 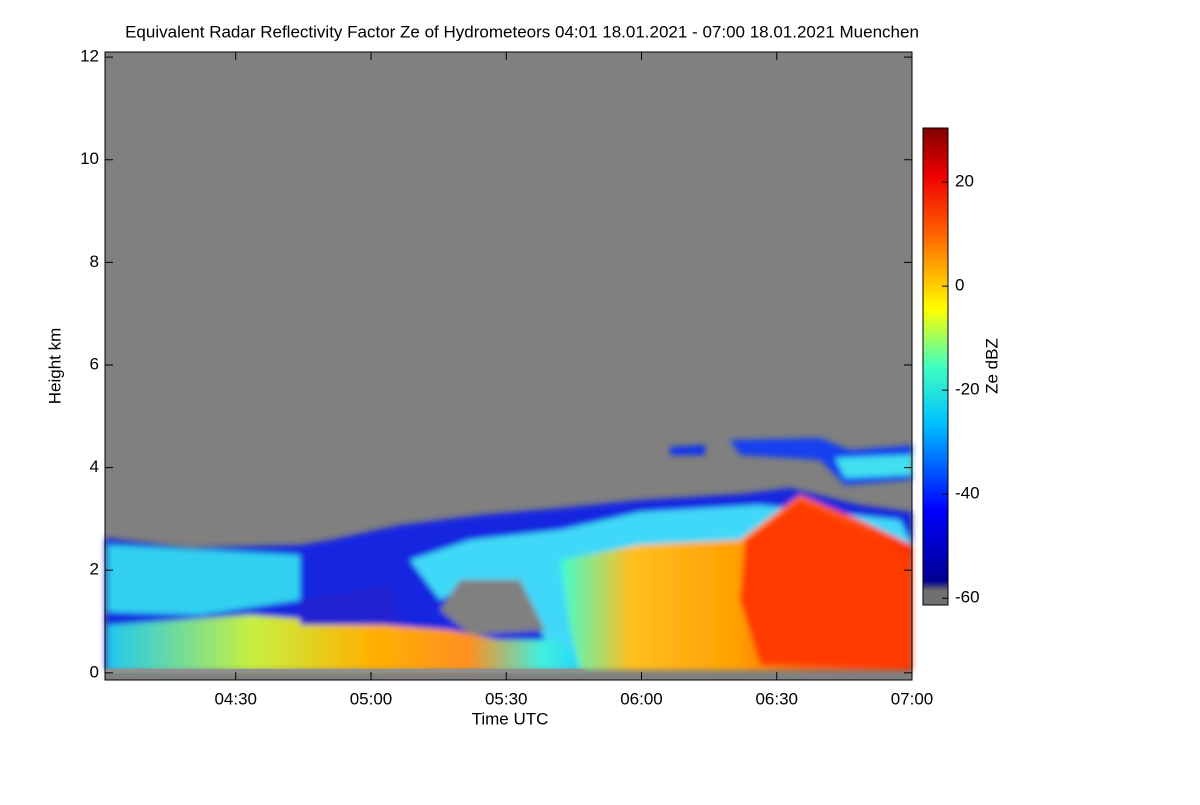 What do you see at coordinates (967, 389) in the screenshot?
I see `colorbar-tick-label: -20` at bounding box center [967, 389].